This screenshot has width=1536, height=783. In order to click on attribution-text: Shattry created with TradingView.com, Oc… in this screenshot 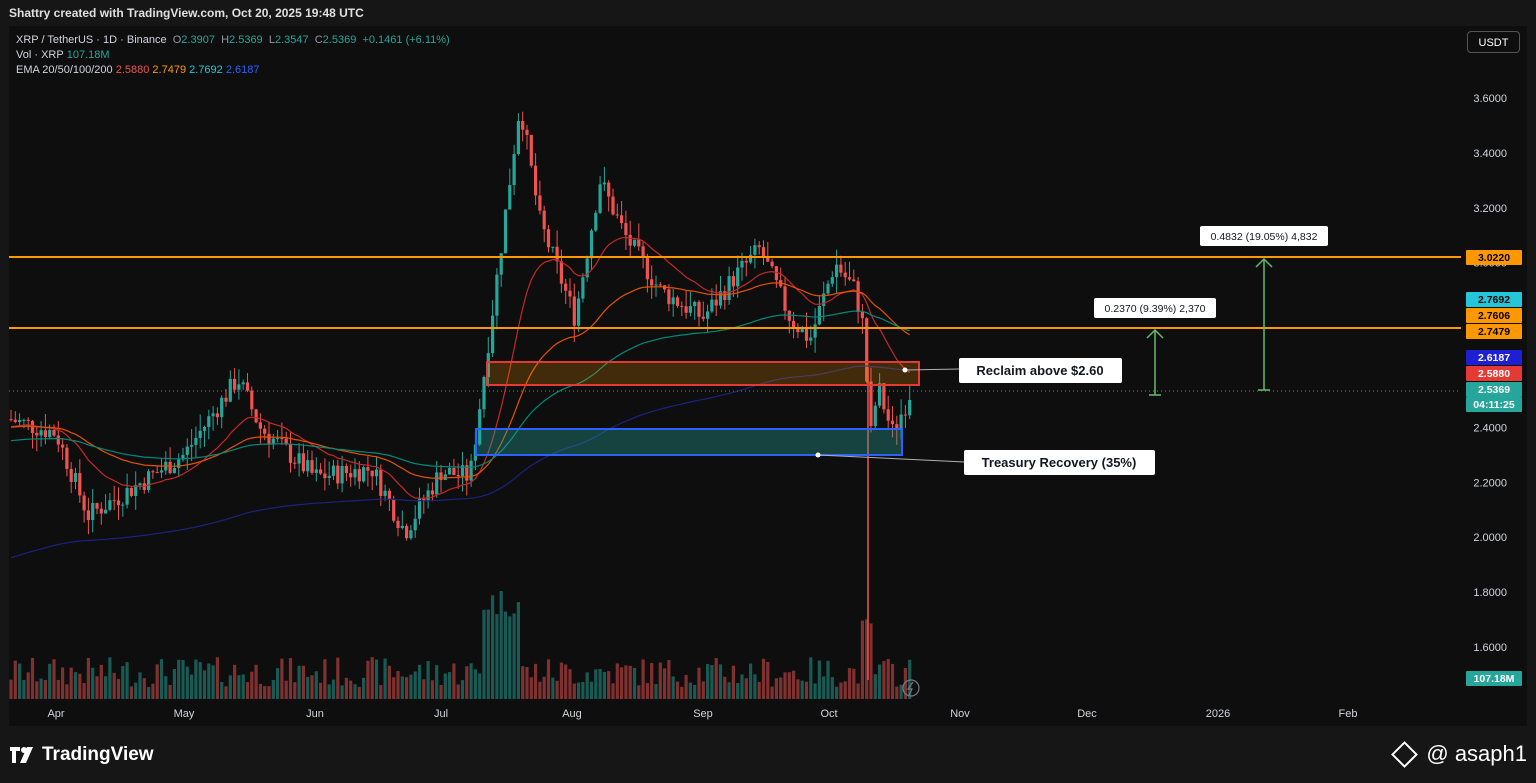, I will do `click(186, 13)`.